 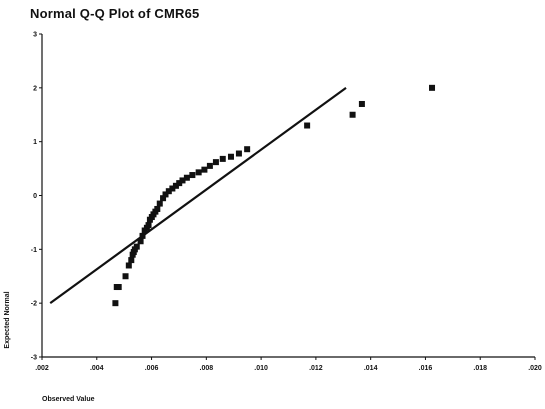 I want to click on x-axis-label: Observed Value, so click(x=68, y=399).